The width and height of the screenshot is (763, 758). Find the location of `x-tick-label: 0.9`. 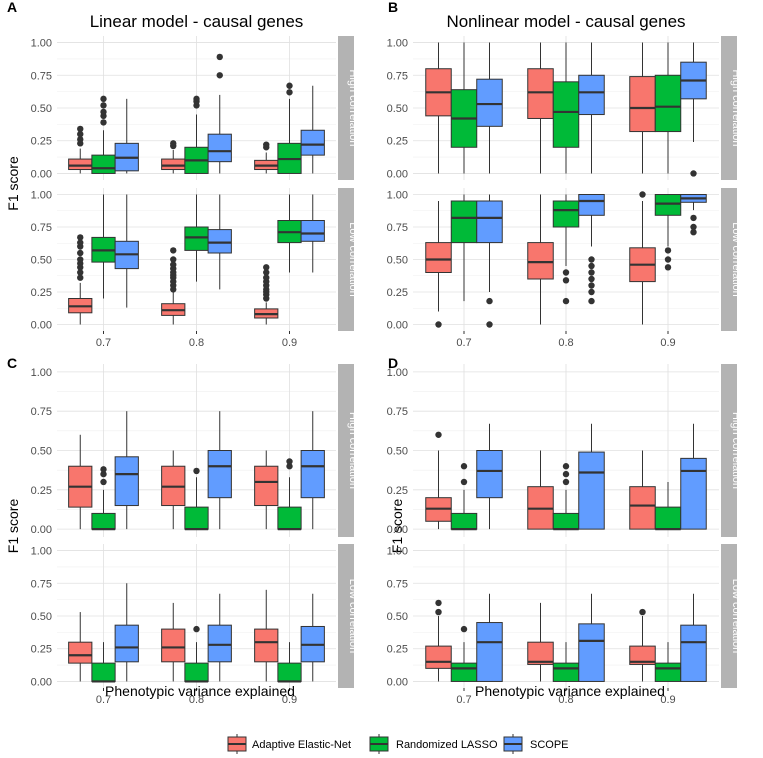

x-tick-label: 0.9 is located at coordinates (289, 343).